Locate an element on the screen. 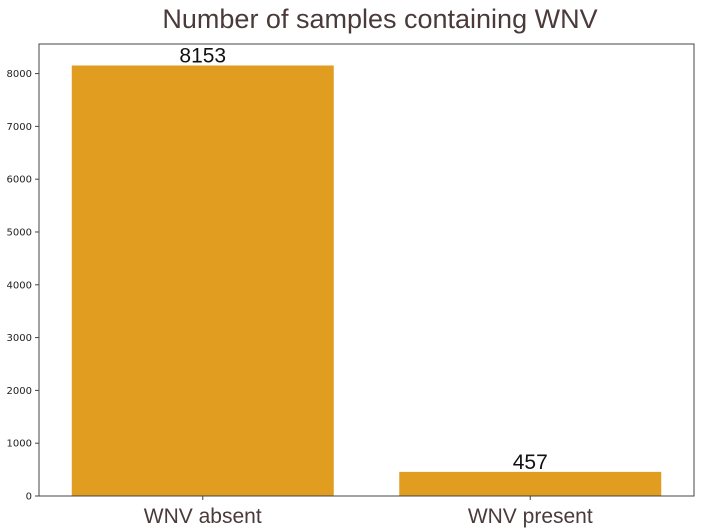  y-tick-label: 8000 is located at coordinates (19, 74).